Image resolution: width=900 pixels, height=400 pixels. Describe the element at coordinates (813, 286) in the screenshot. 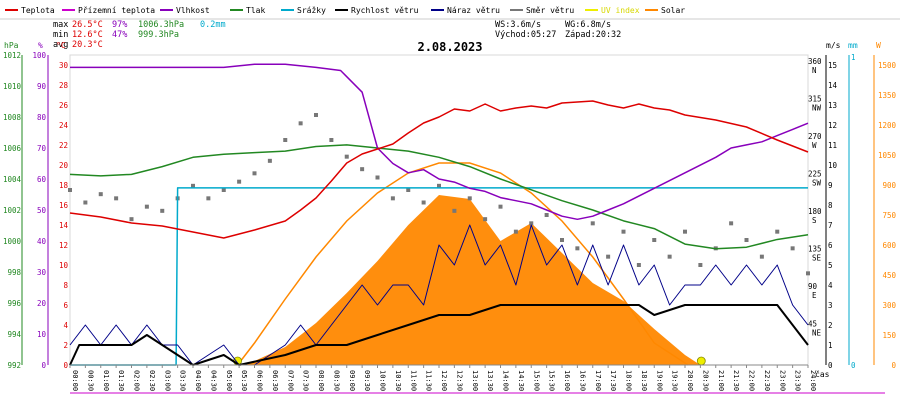

I see `dir-tick-value: 90` at that location.